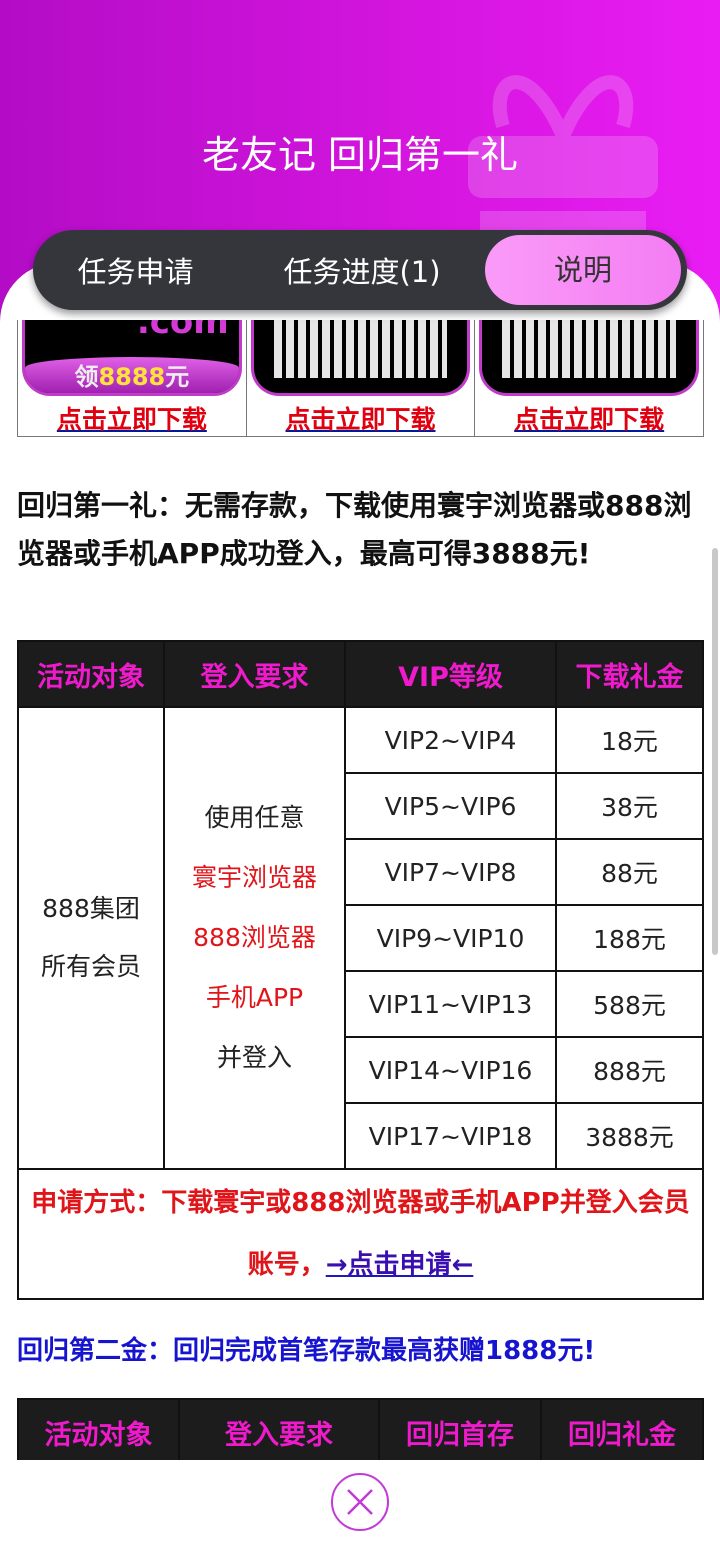 The image size is (720, 1560). I want to click on col-header: 下载礼金, so click(629, 674).